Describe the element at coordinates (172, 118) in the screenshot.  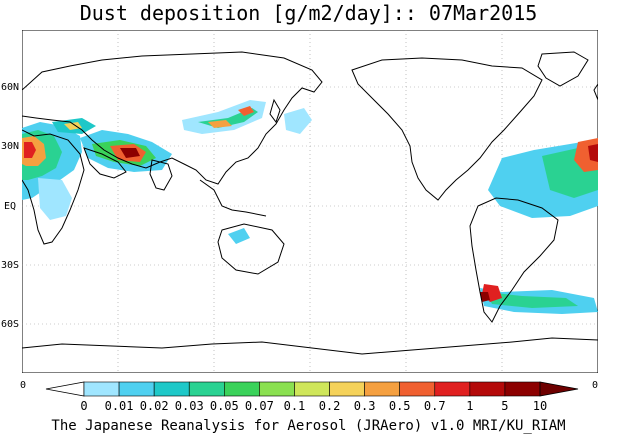
I see `coast-eurasia` at that location.